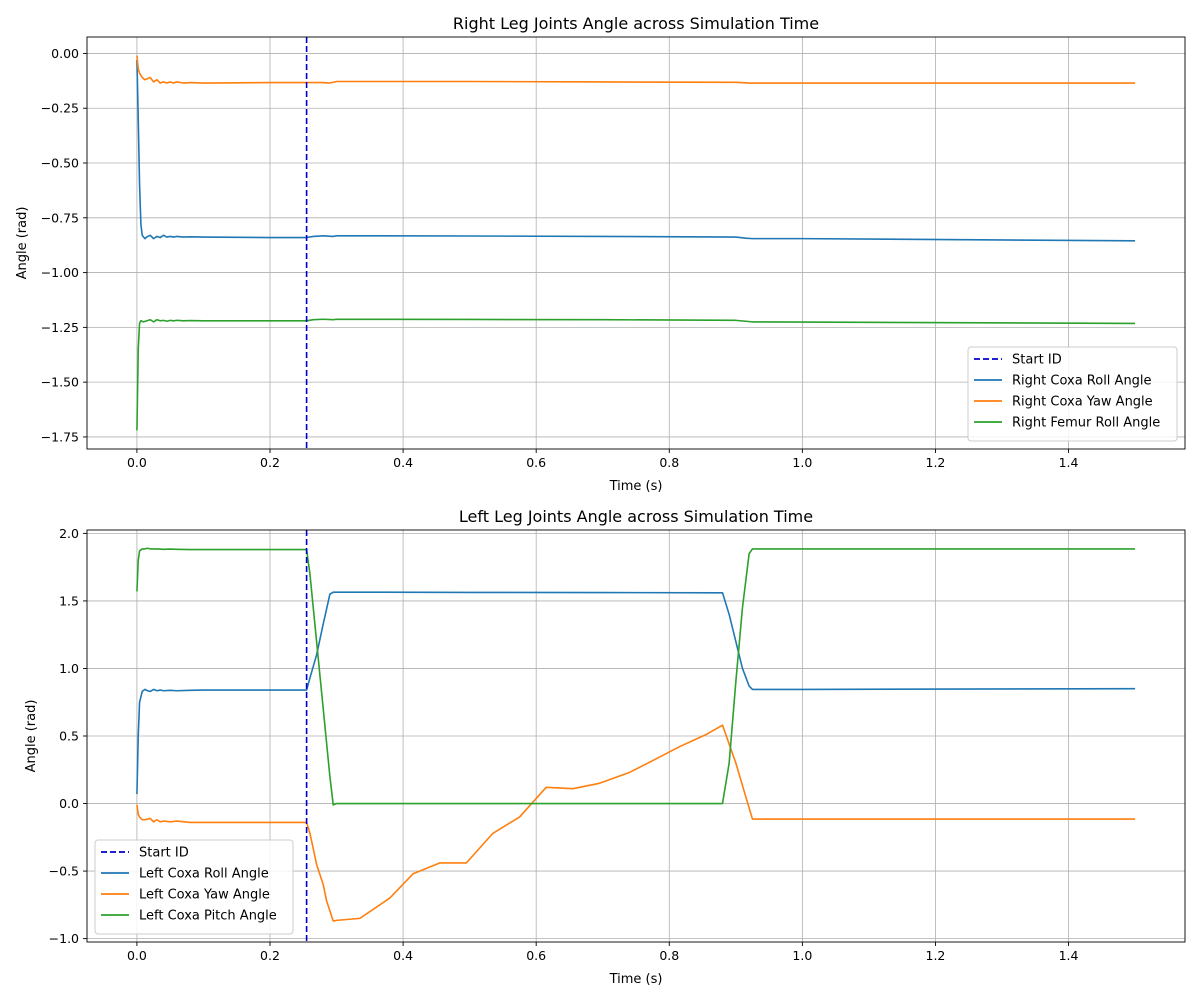  I want to click on legend-label: Right Coxa Roll Angle, so click(1082, 381).